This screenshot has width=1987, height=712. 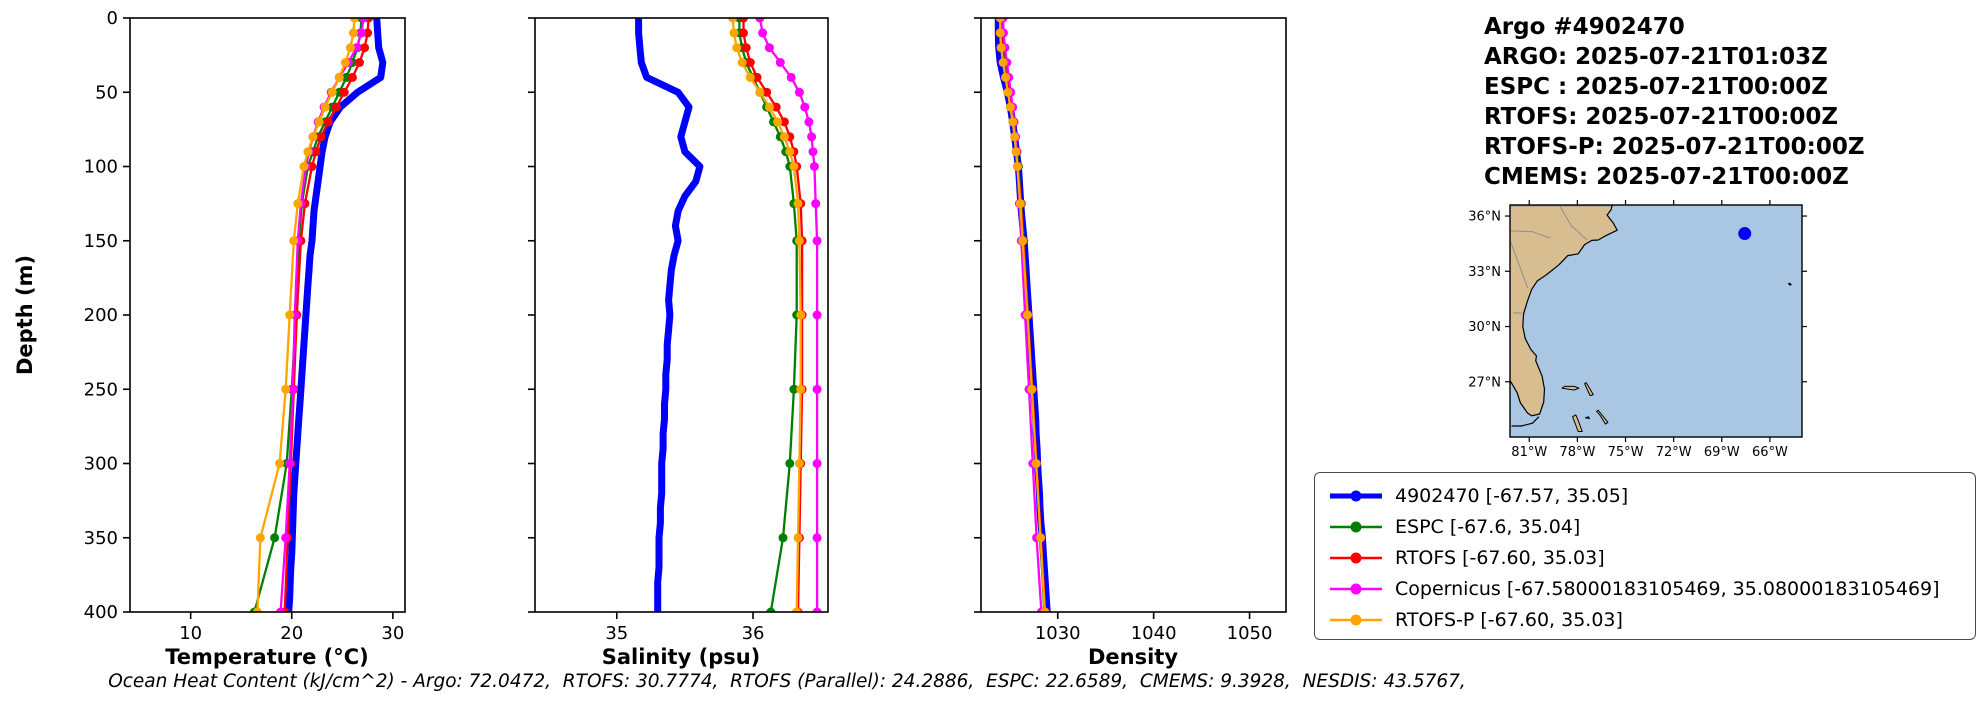 I want to click on y-tick-label: 350, so click(x=101, y=538).